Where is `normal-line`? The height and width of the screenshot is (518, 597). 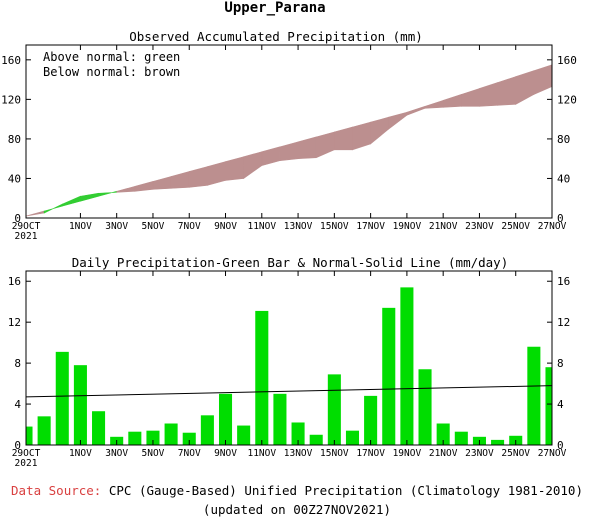 normal-line is located at coordinates (289, 391).